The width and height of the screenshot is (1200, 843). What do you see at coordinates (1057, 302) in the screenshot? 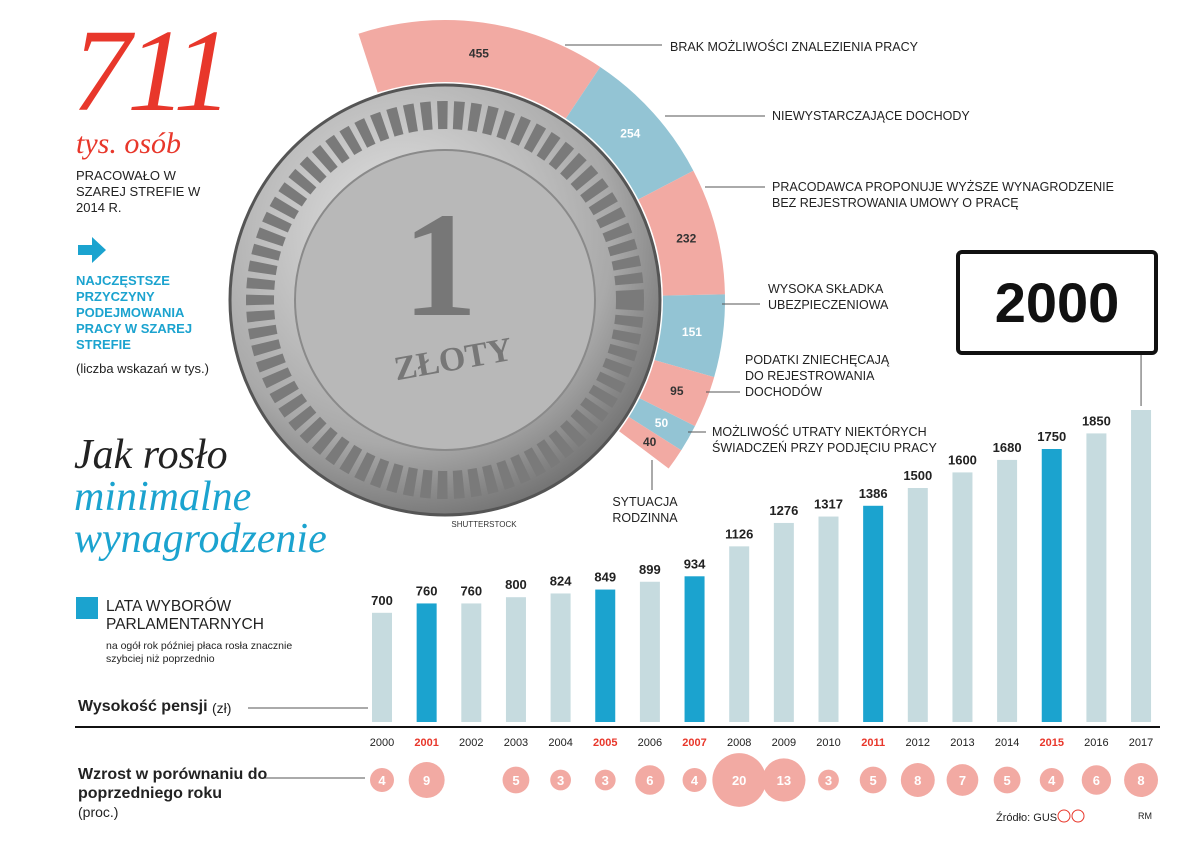
I see `callout-box` at bounding box center [1057, 302].